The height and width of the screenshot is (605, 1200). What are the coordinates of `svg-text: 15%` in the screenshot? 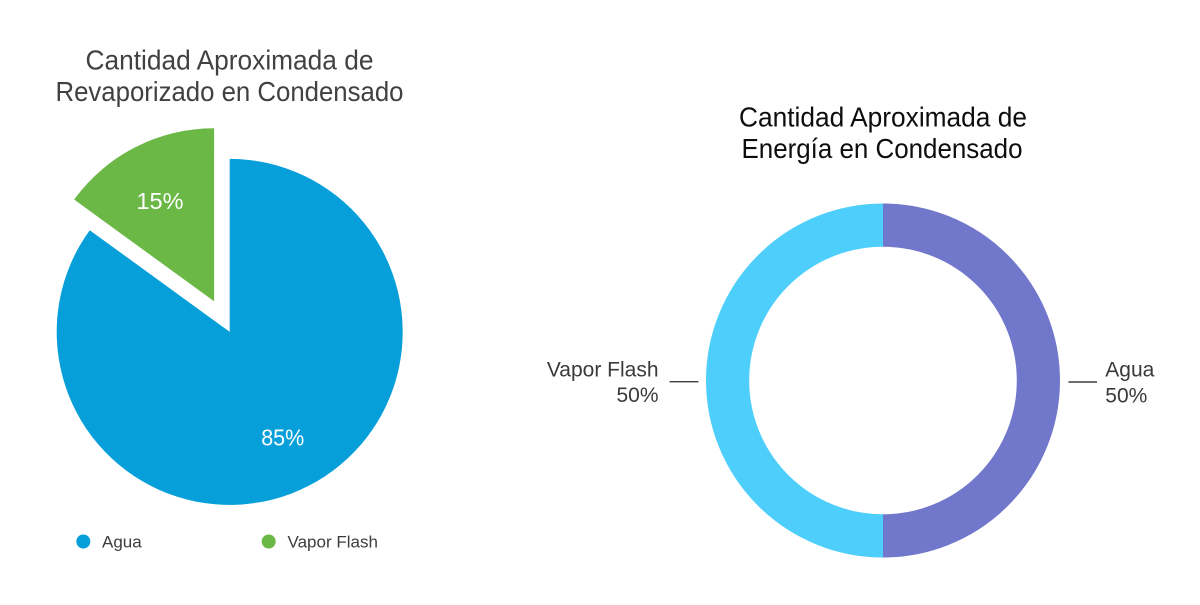 It's located at (159, 201).